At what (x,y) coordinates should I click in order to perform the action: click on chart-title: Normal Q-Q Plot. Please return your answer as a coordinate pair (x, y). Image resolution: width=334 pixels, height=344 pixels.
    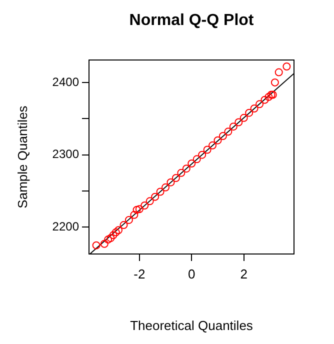
    Looking at the image, I should click on (191, 20).